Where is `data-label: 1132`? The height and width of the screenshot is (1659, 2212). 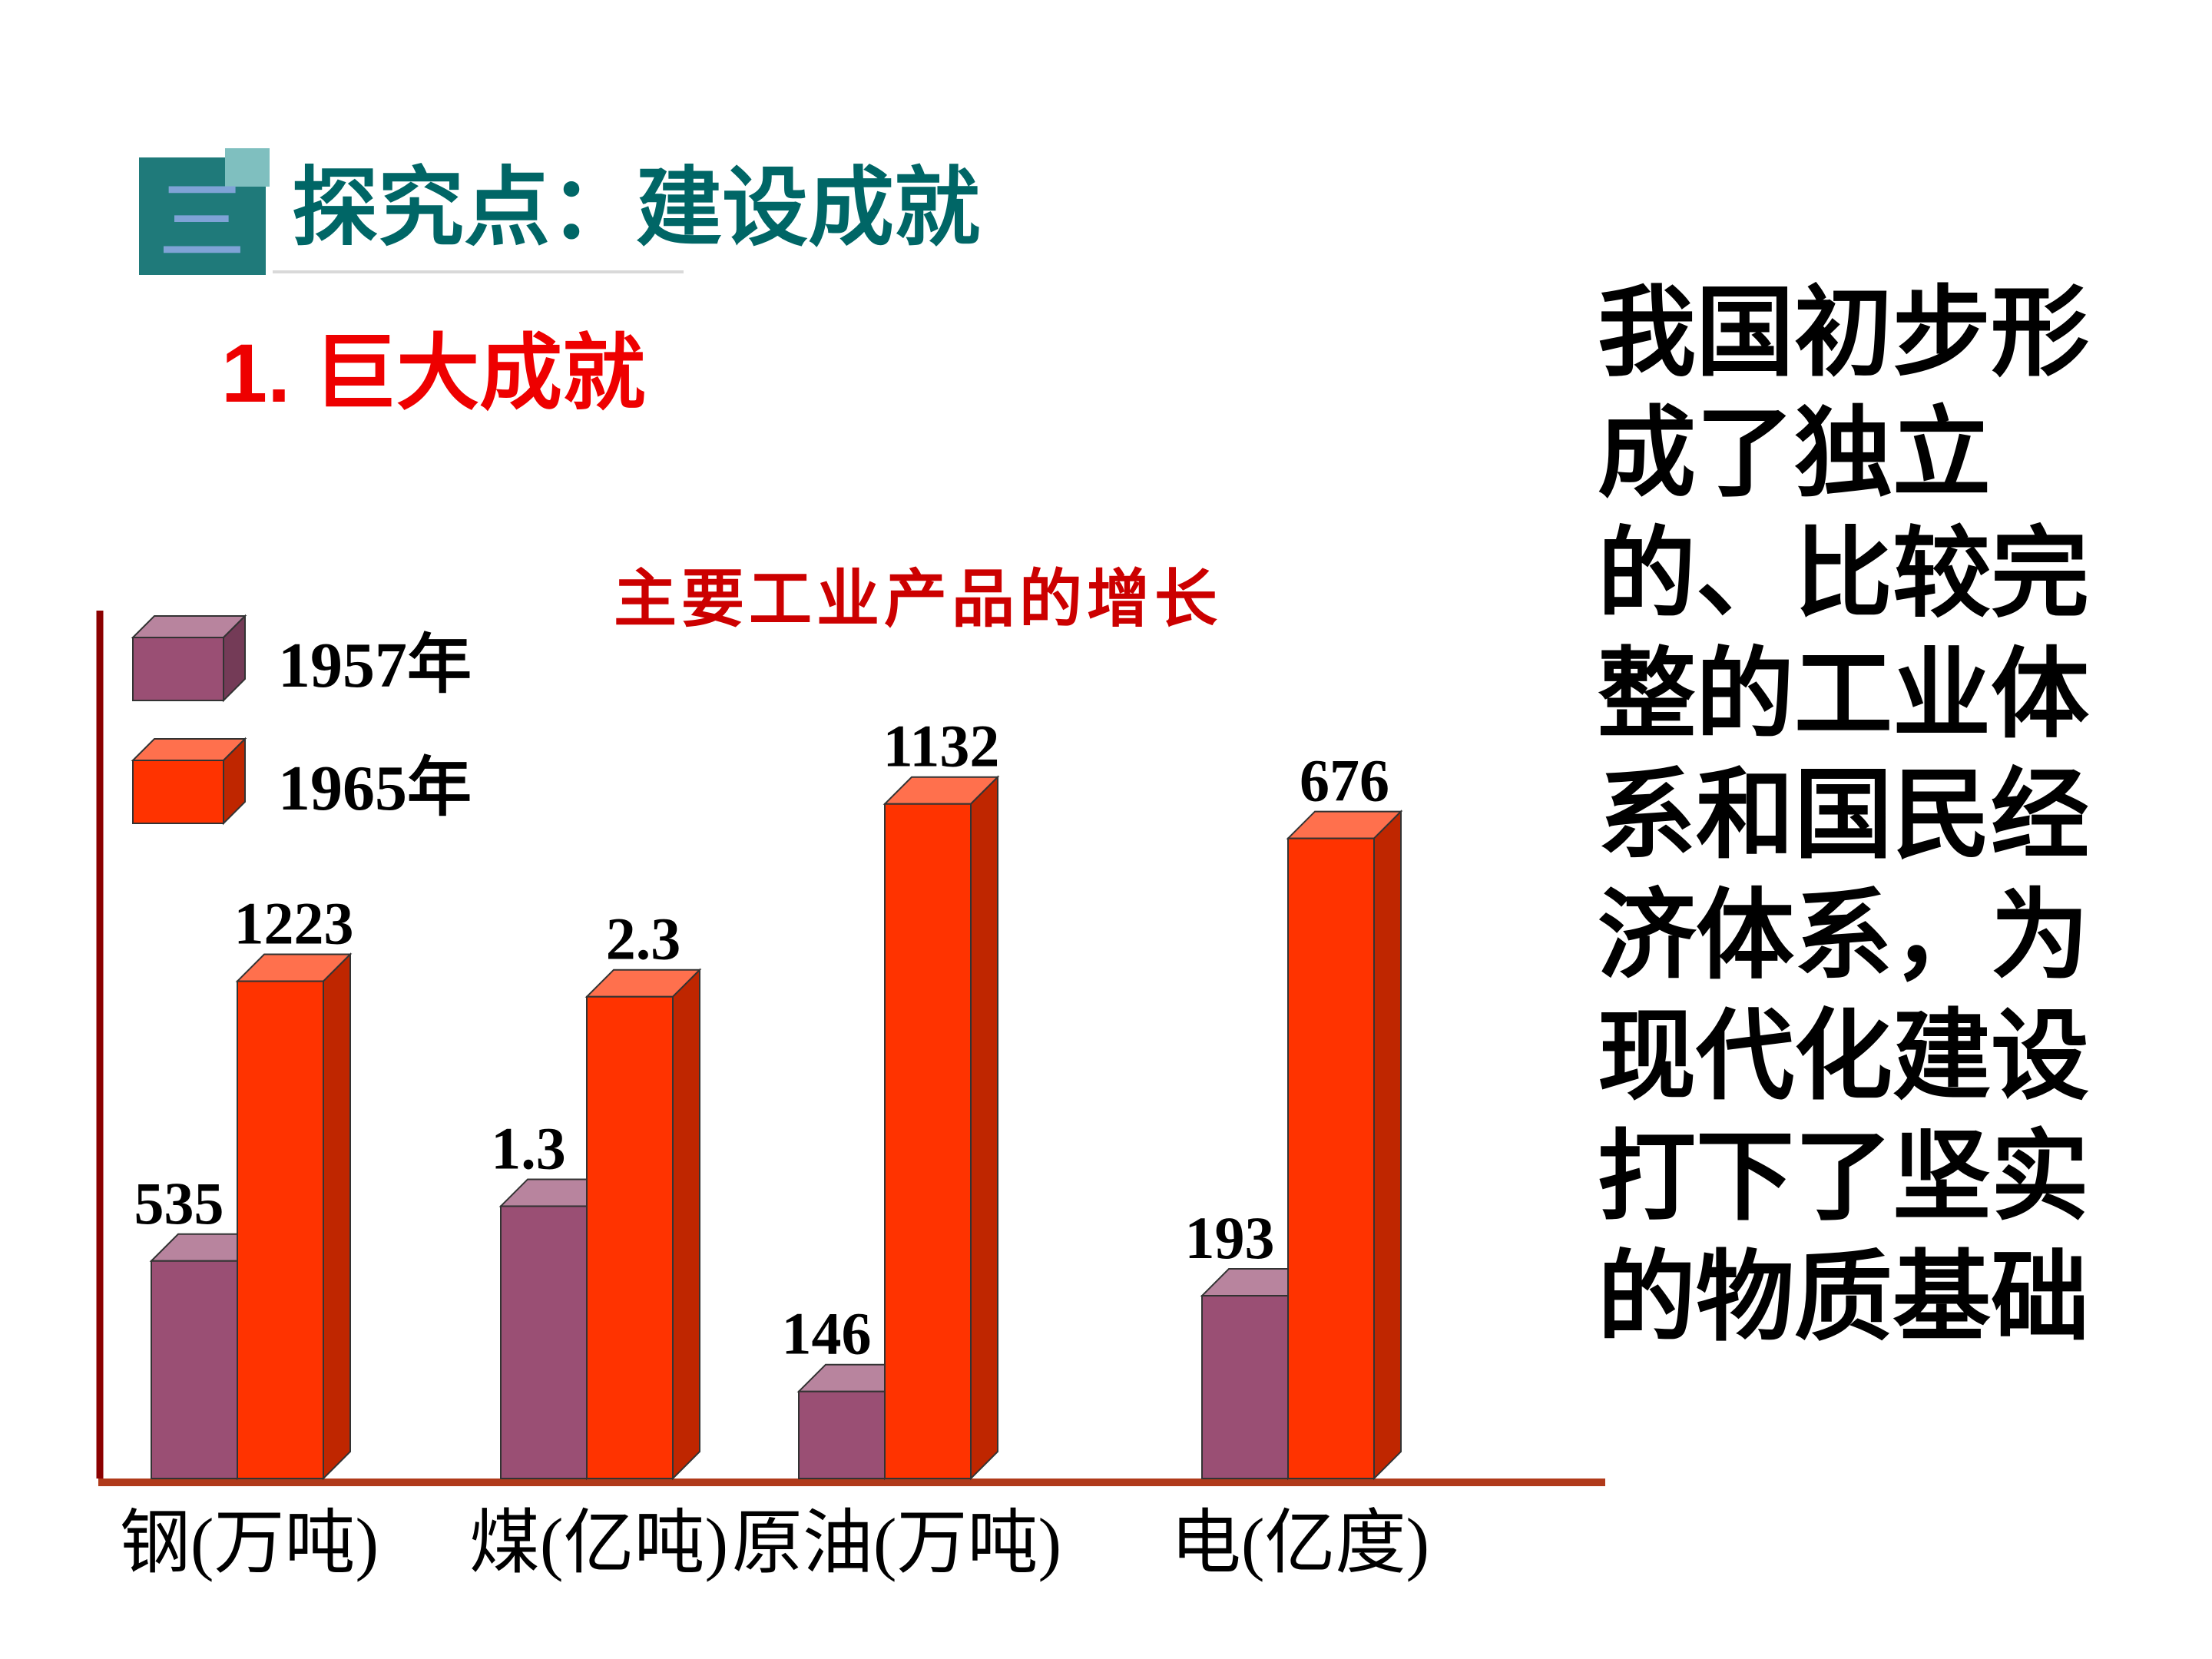
data-label: 1132 is located at coordinates (942, 746).